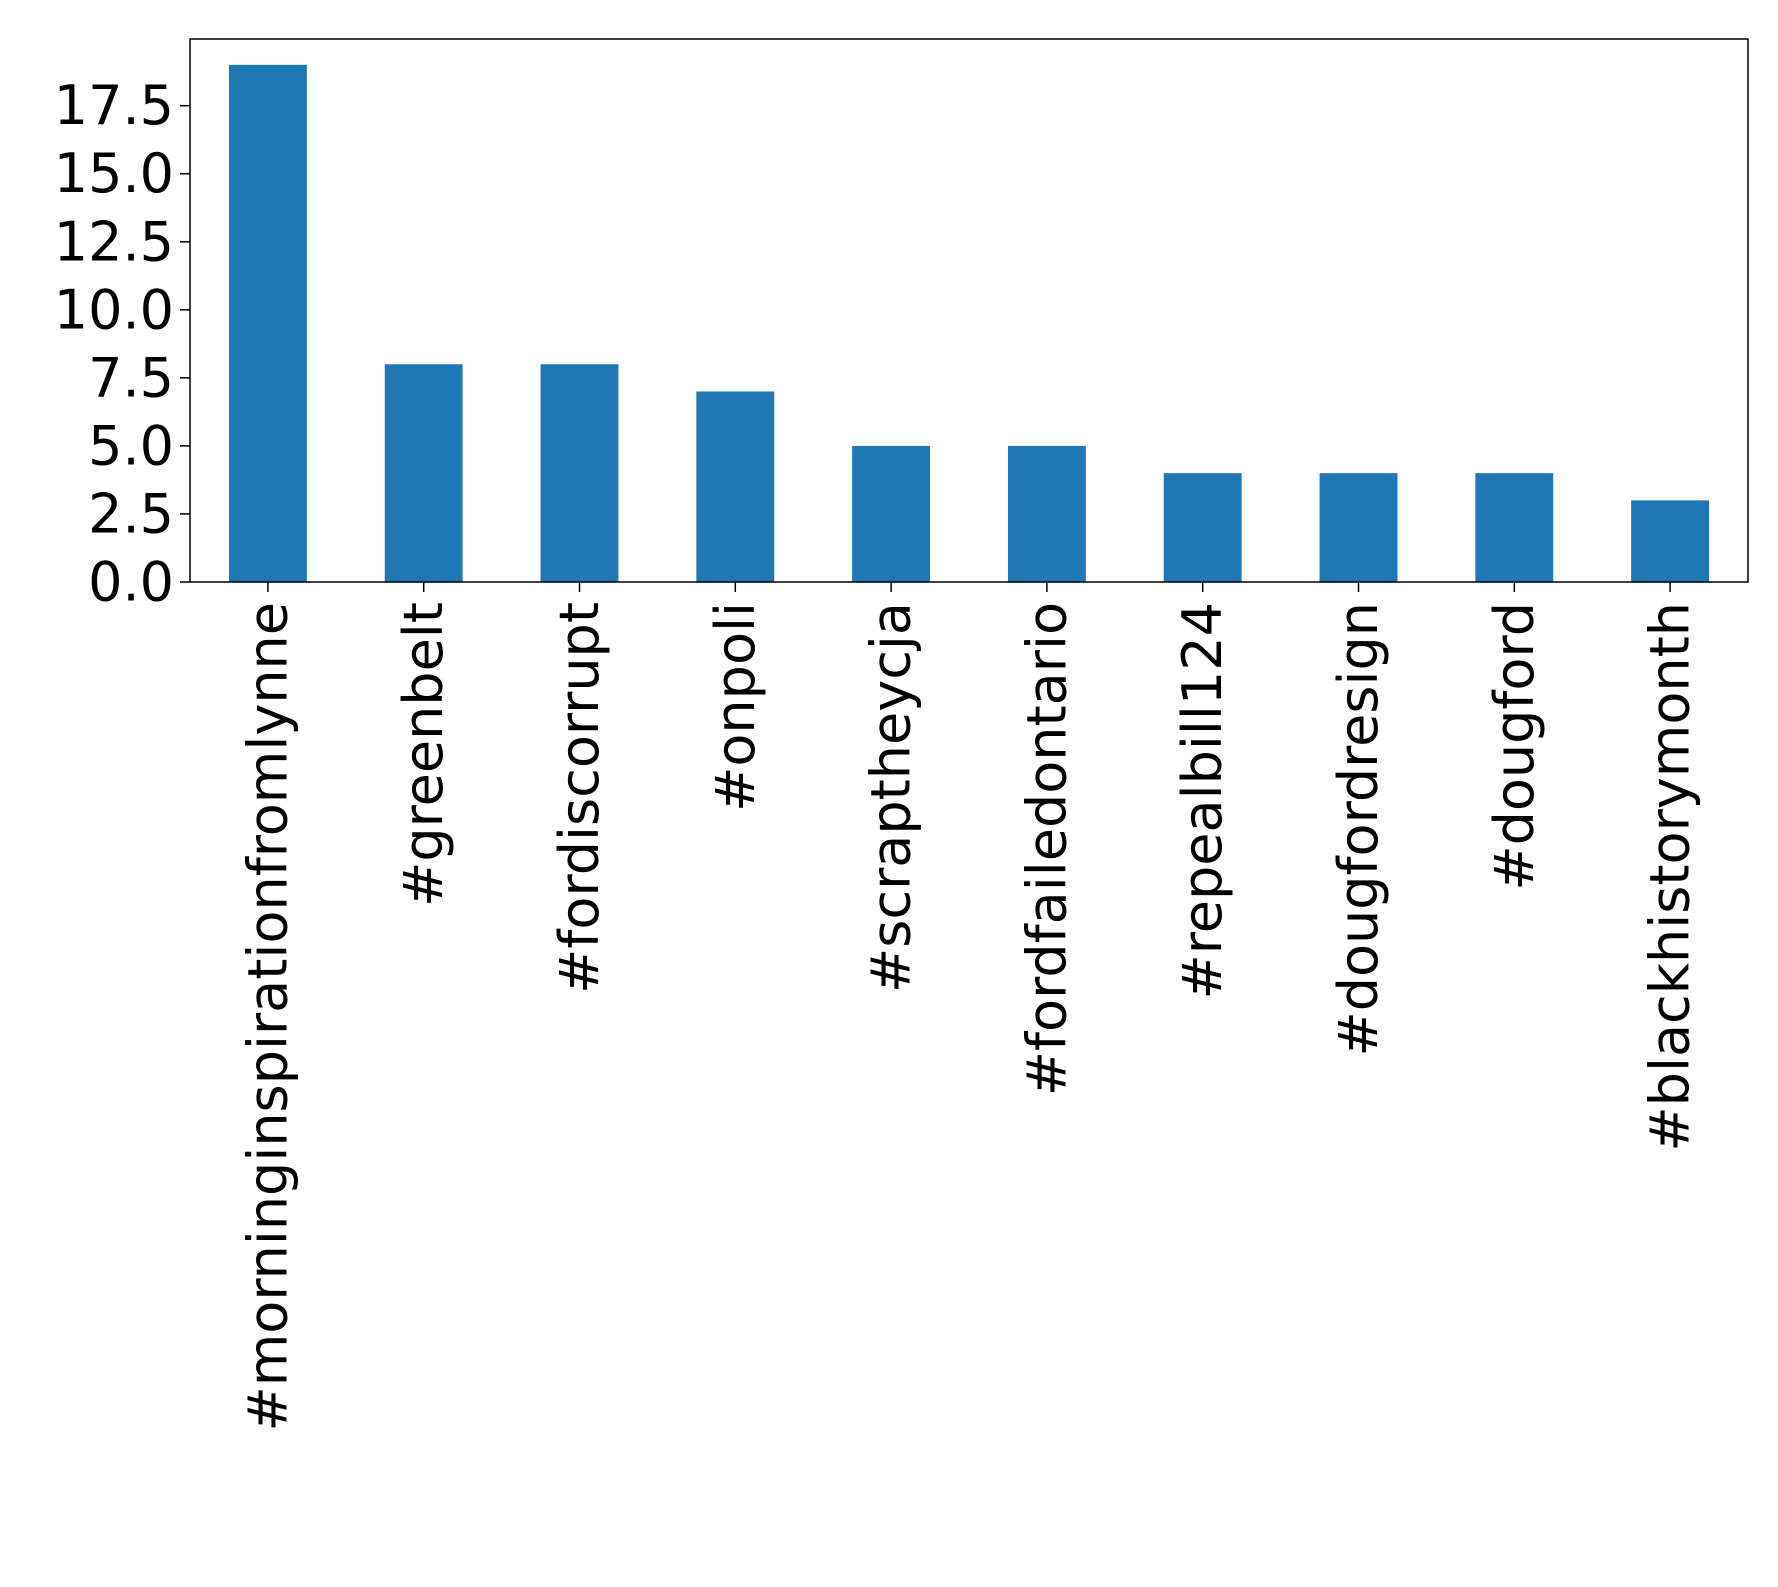  Describe the element at coordinates (1358, 527) in the screenshot. I see `bar-dougfordresign` at that location.